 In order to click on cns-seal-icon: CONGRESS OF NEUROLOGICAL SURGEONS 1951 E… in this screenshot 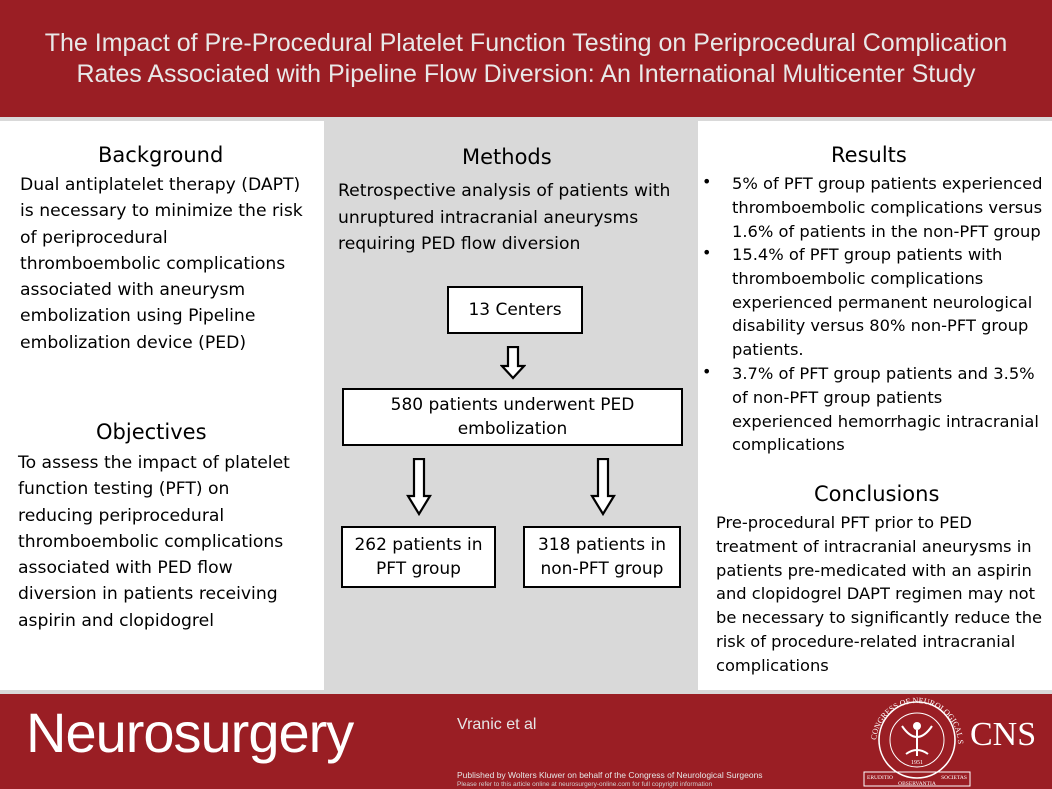, I will do `click(916, 741)`.